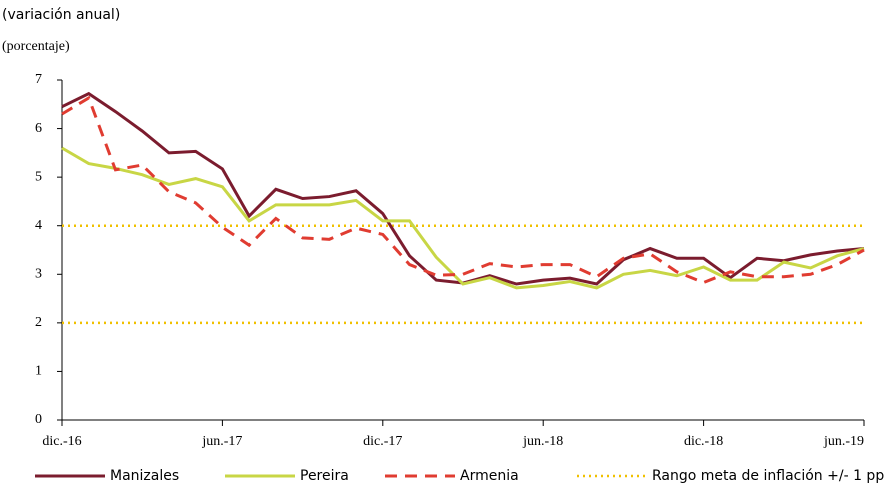  Describe the element at coordinates (768, 476) in the screenshot. I see `legend-label: Rango meta de inflación +/- 1 pp` at that location.